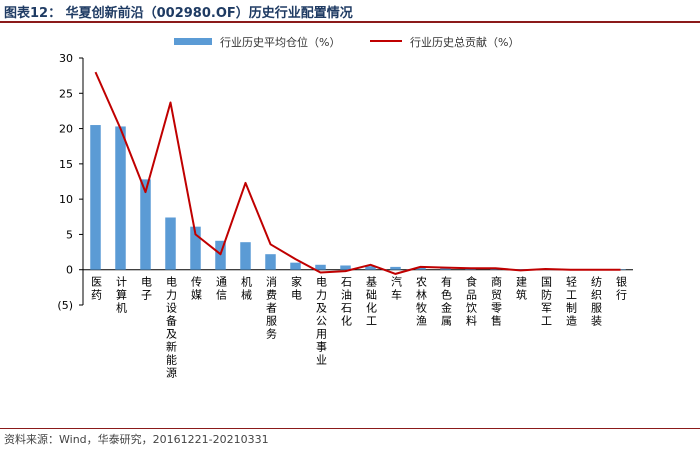 This screenshot has width=700, height=450. What do you see at coordinates (96, 289) in the screenshot?
I see `x-category-label: 医药` at bounding box center [96, 289].